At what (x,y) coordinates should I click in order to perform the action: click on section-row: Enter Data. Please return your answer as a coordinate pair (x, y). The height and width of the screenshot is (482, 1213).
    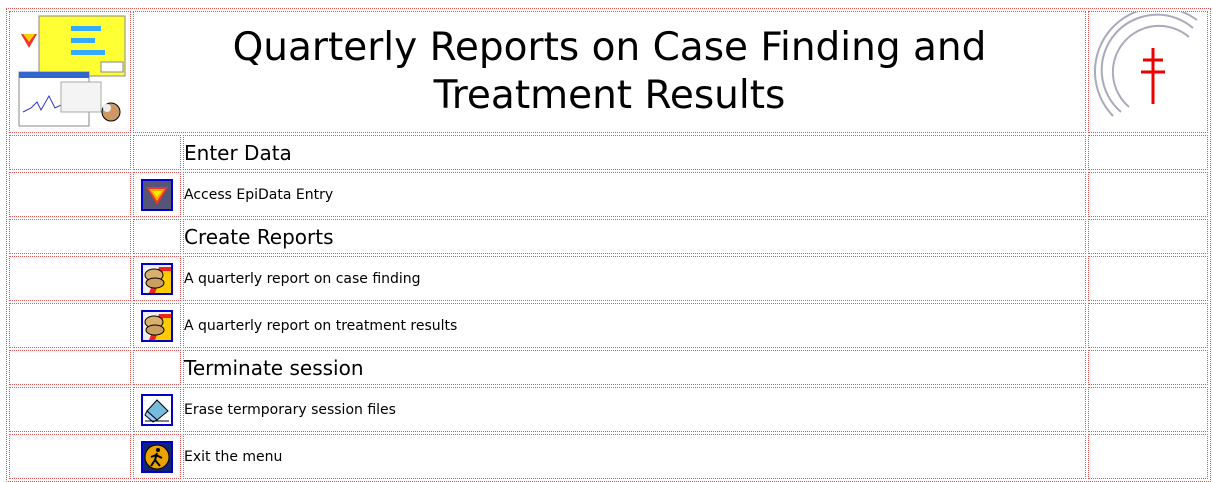
    Looking at the image, I should click on (608, 152).